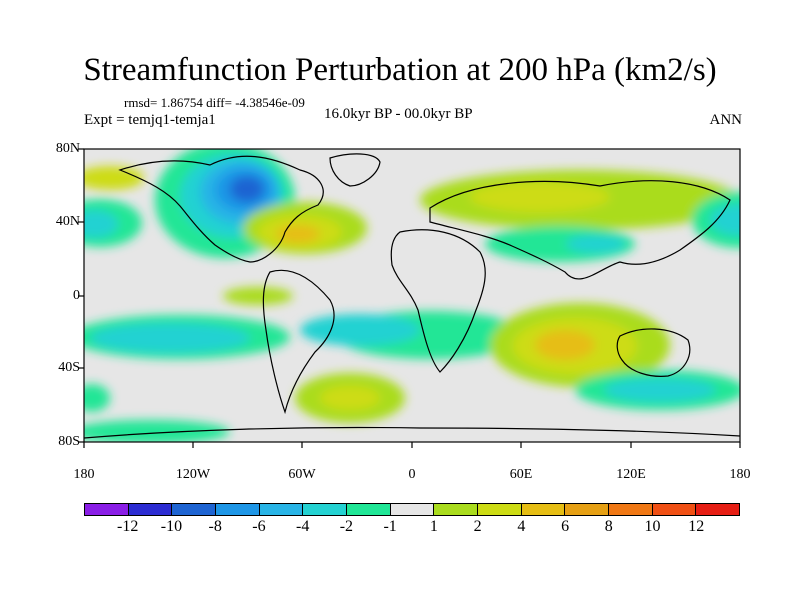 This screenshot has height=600, width=800. I want to click on coast-antarctica, so click(412, 432).